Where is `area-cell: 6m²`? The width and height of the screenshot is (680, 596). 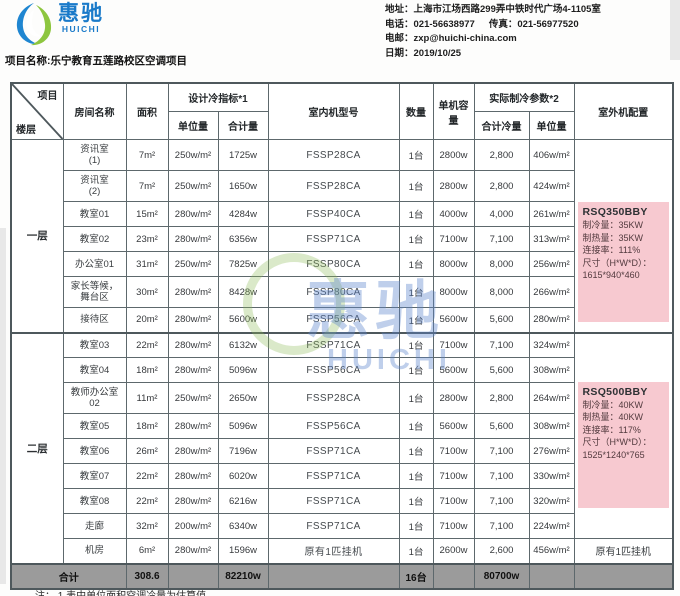
area-cell: 6m² is located at coordinates (147, 551).